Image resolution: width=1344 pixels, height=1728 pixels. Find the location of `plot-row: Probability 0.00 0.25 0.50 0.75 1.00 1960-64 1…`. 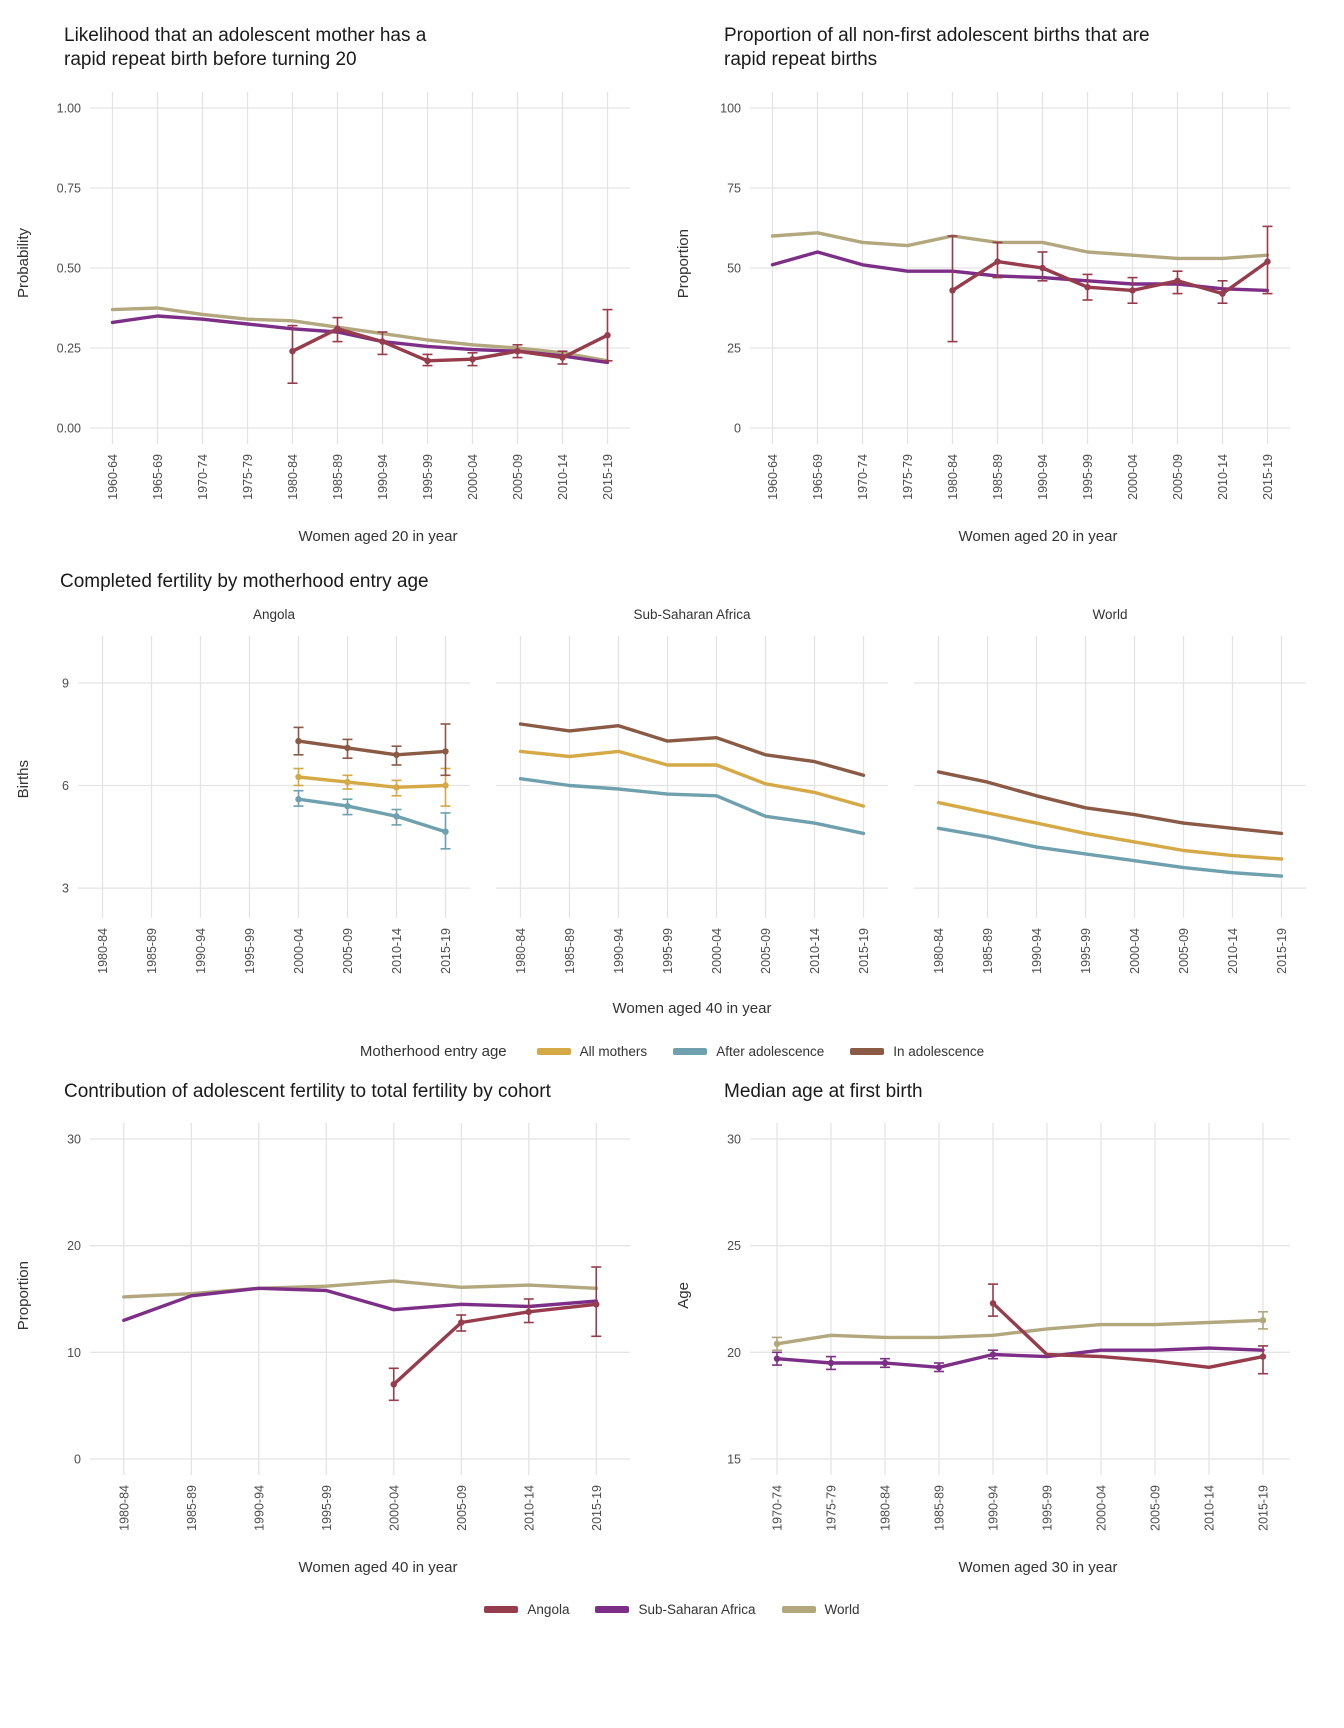

plot-row: Probability 0.00 0.25 0.50 0.75 1.00 1960-64 1… is located at coordinates (342, 305).